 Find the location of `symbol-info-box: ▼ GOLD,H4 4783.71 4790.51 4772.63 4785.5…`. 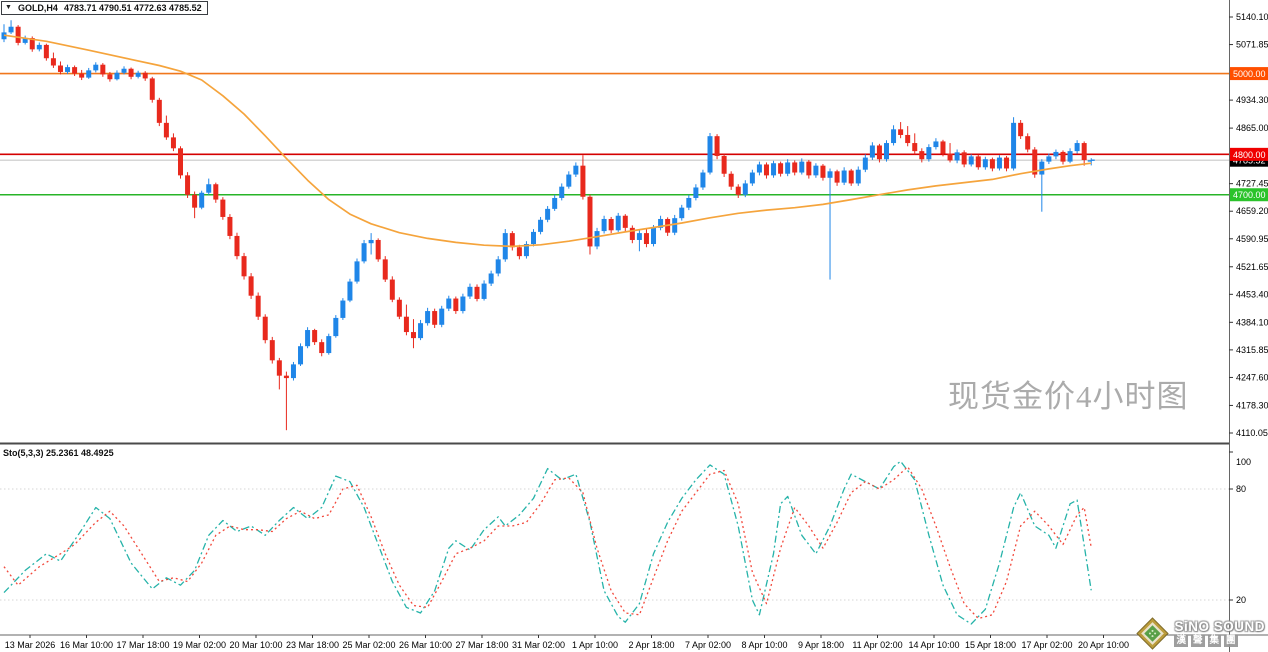

symbol-info-box: ▼ GOLD,H4 4783.71 4790.51 4772.63 4785.5… is located at coordinates (104, 8).